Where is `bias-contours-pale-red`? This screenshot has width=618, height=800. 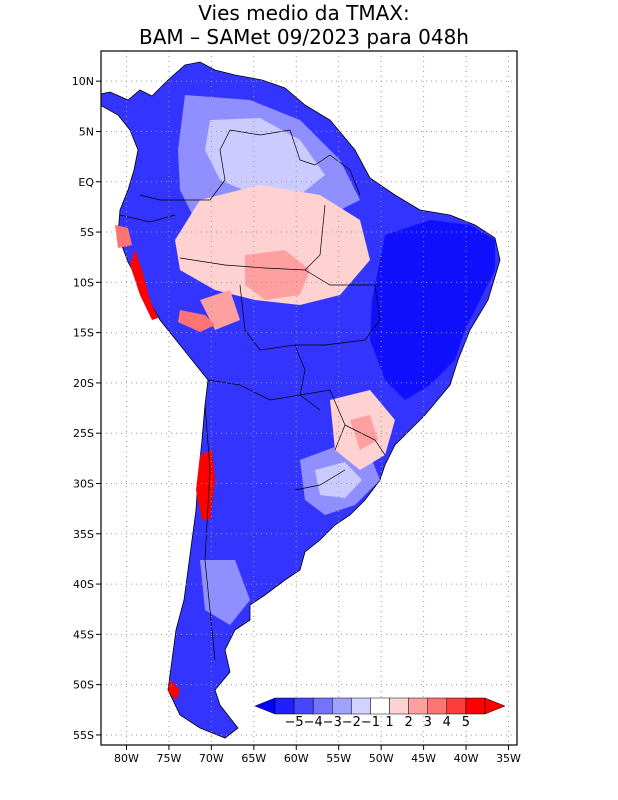
bias-contours-pale-red is located at coordinates (285, 327).